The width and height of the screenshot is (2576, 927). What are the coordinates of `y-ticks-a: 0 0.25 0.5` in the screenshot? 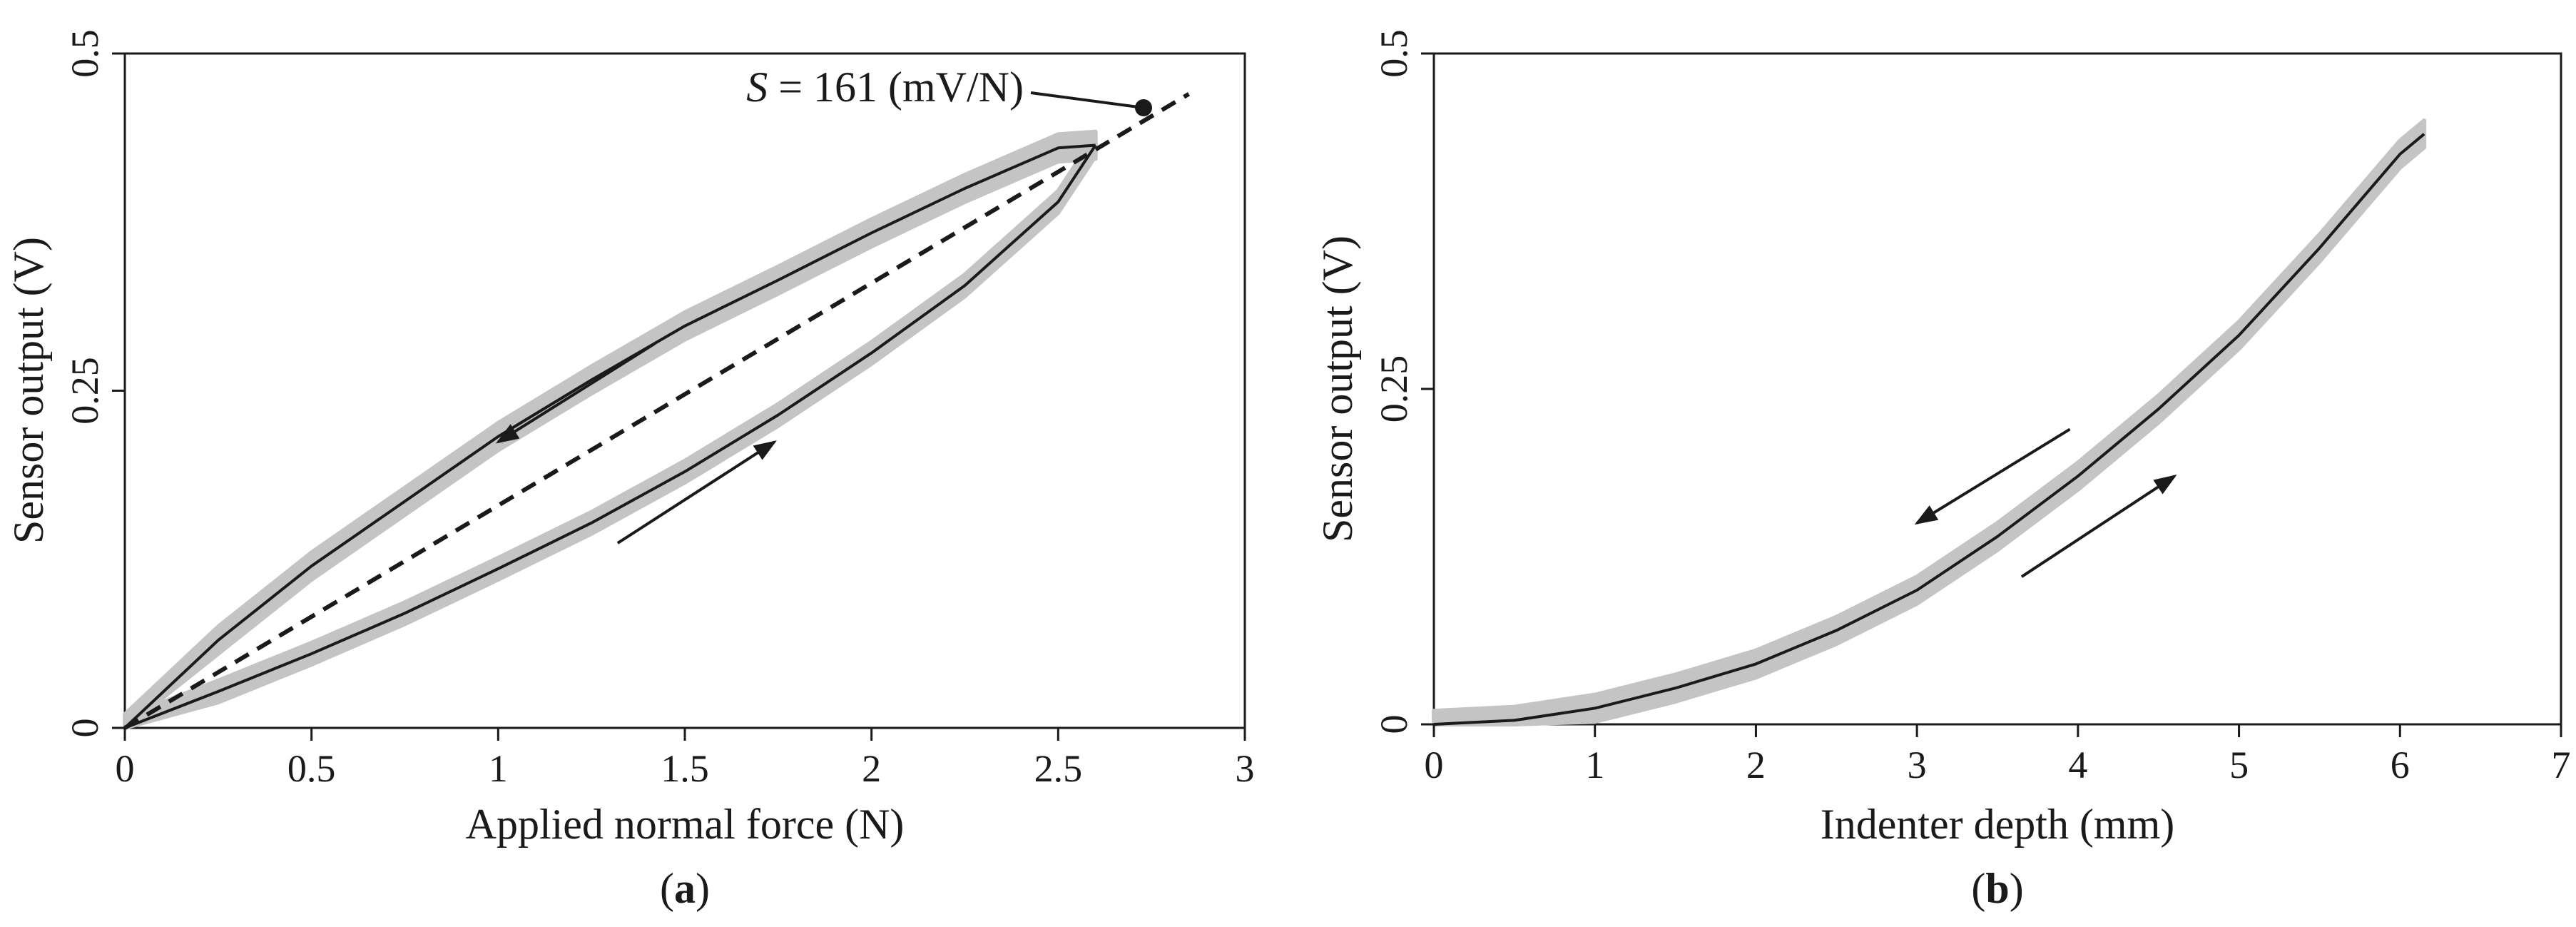 It's located at (94, 383).